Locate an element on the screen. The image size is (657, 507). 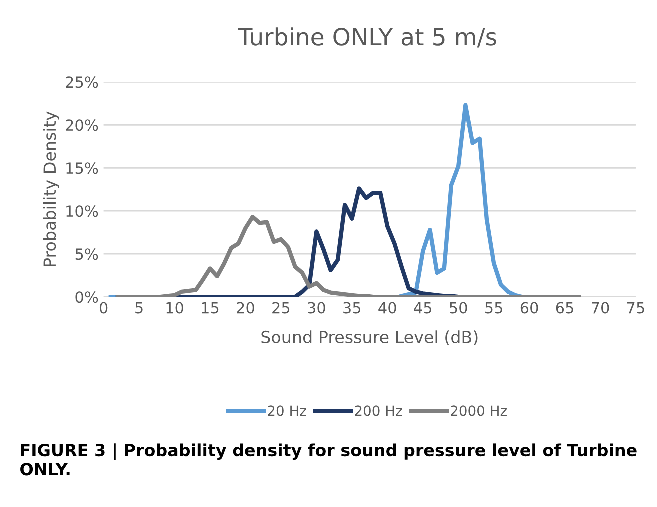
x-tick-label: 50 is located at coordinates (459, 308).